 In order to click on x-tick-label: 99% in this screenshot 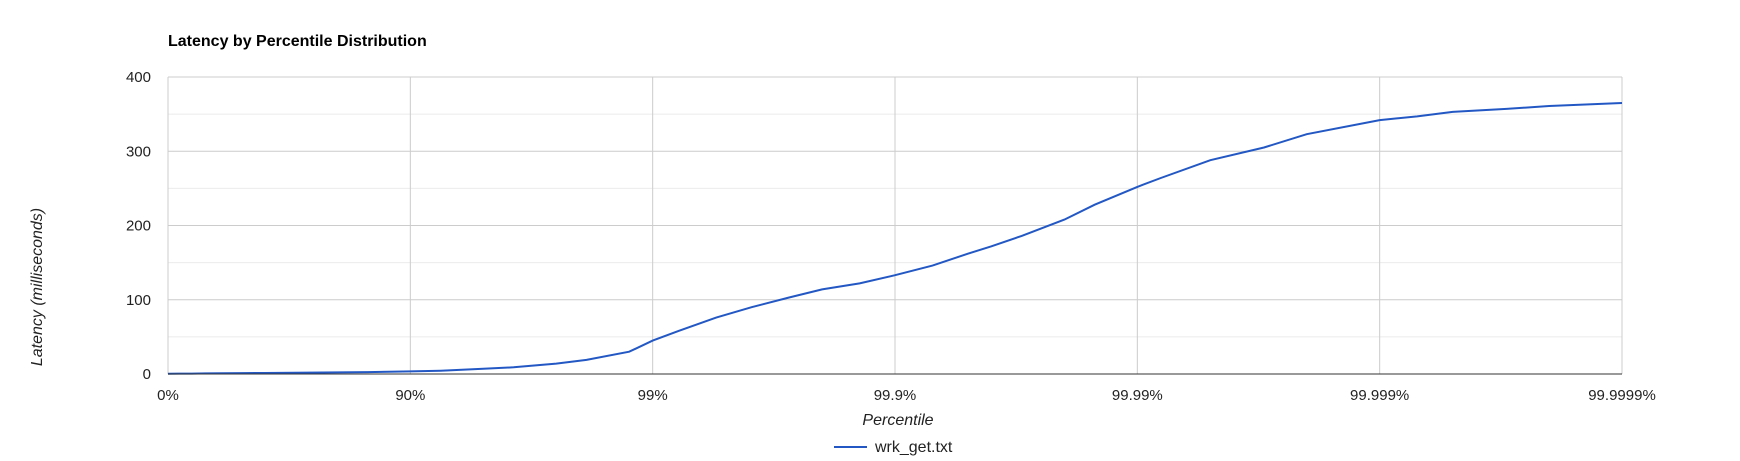, I will do `click(653, 395)`.